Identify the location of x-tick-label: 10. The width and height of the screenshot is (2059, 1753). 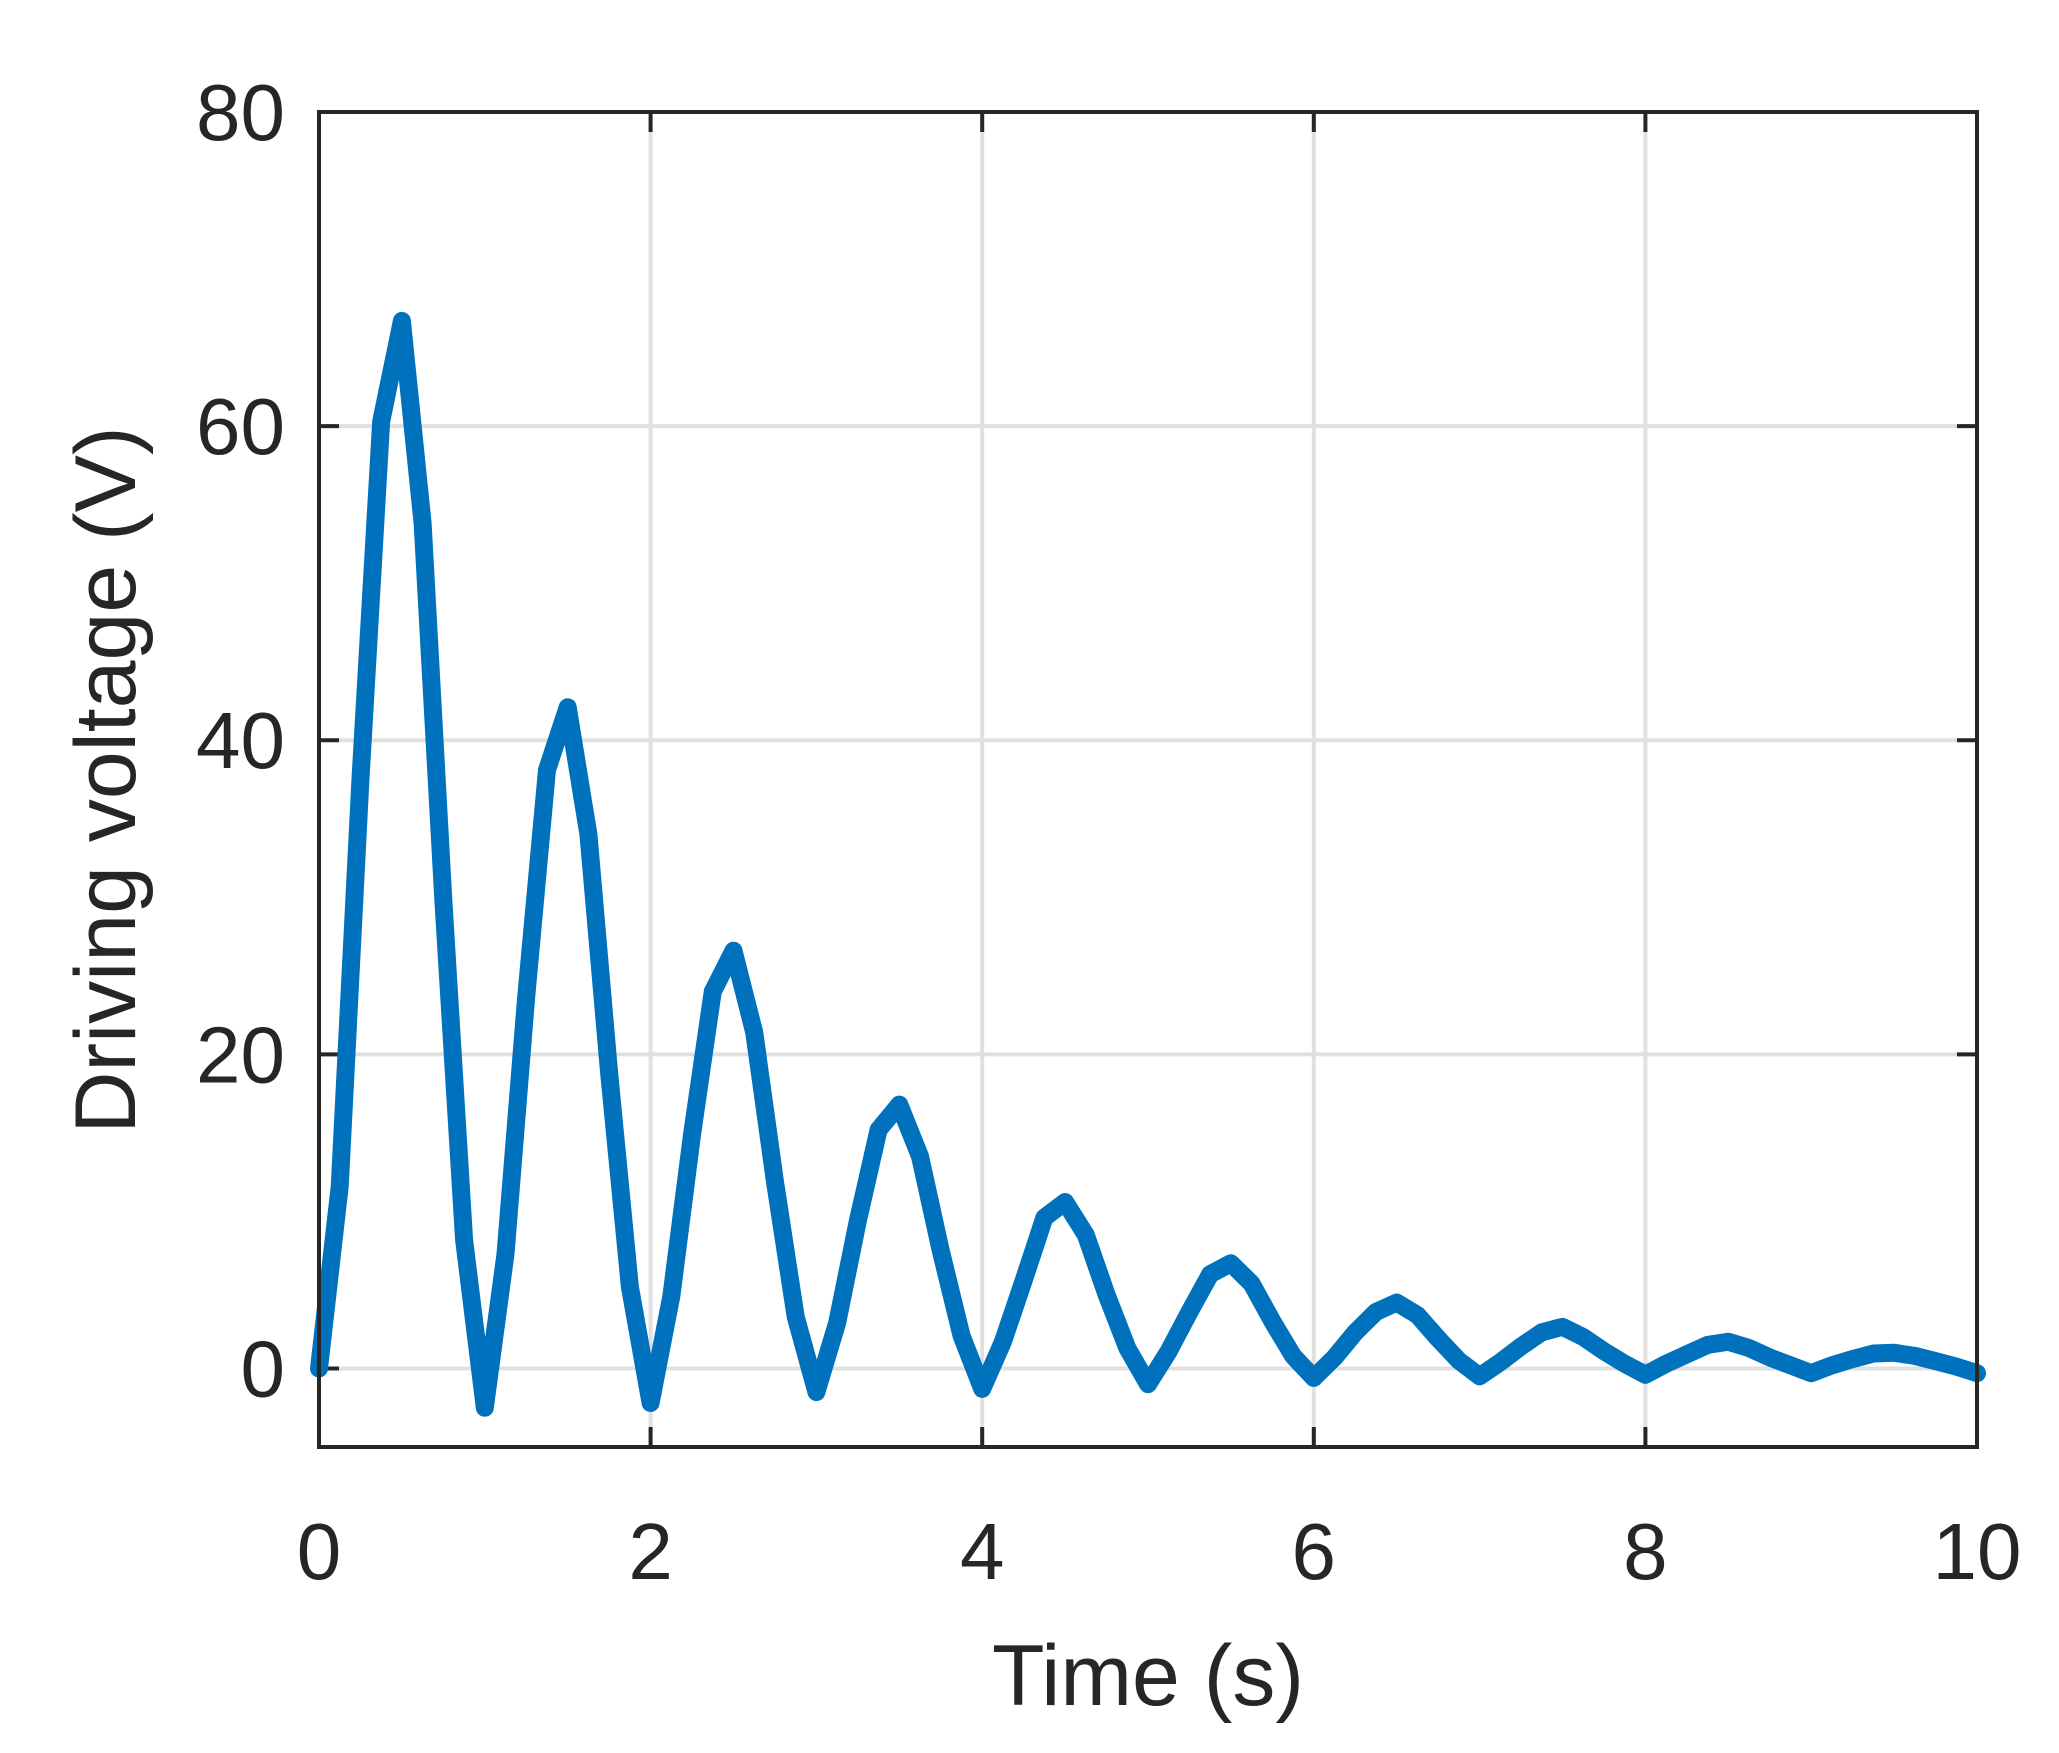
(1977, 1551).